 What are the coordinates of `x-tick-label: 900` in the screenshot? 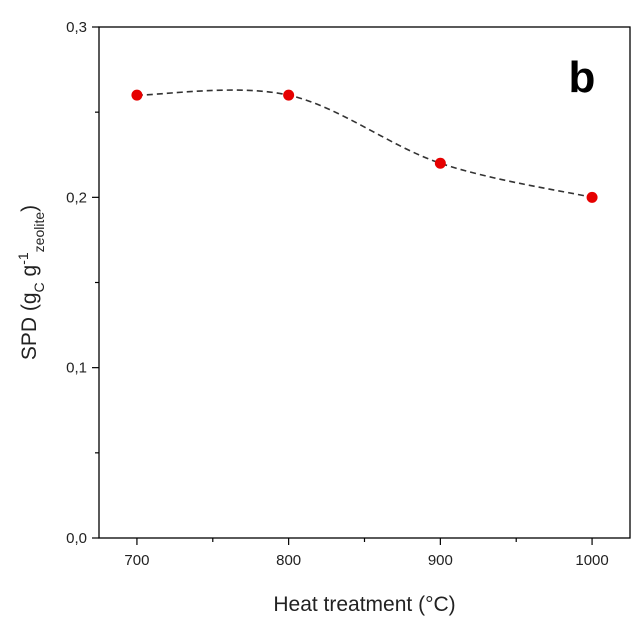 It's located at (440, 560).